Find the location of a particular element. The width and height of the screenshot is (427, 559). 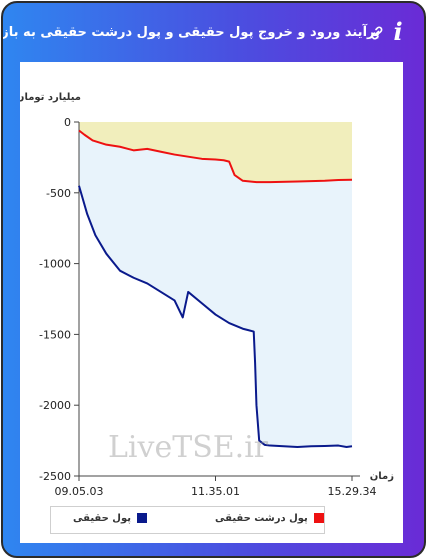

area-fill-big-money is located at coordinates (215, 152).